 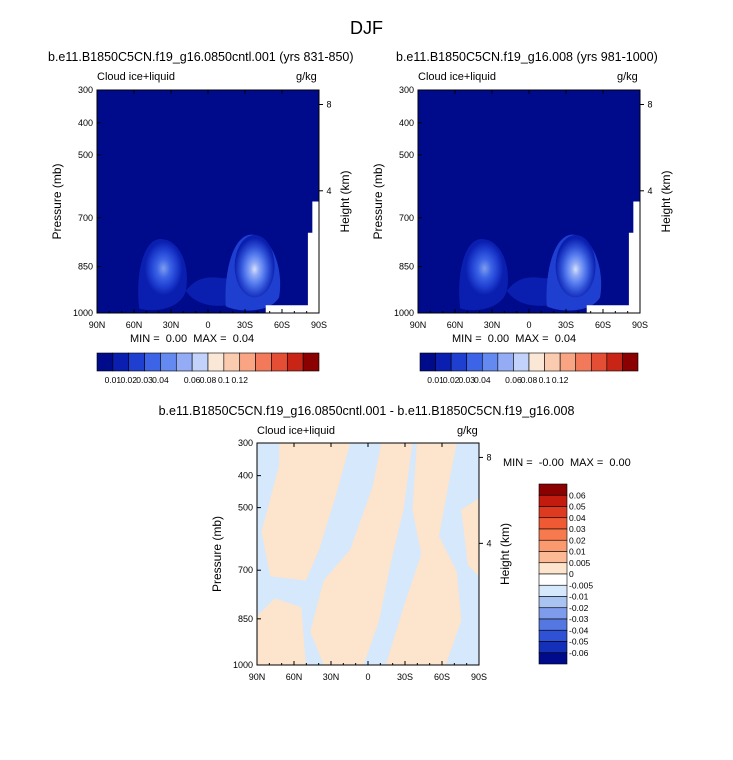 I want to click on panel-2-colorbar: 0.01 0.02 0.03 0.04 0.06 0.08 0.1 0.12, so click(x=529, y=368).